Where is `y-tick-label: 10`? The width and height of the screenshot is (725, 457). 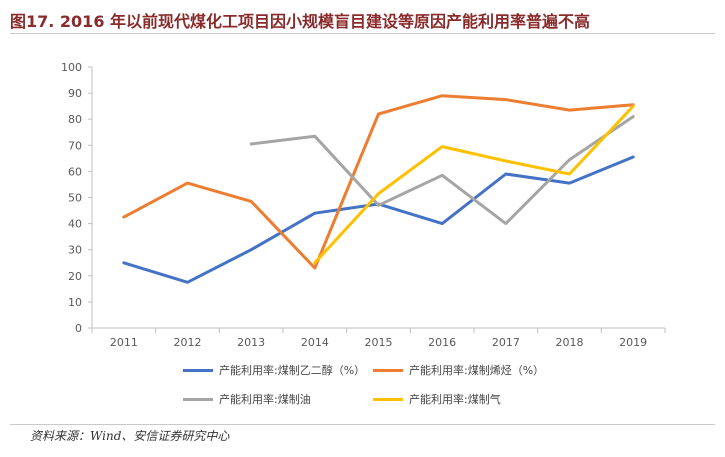
y-tick-label: 10 is located at coordinates (75, 302).